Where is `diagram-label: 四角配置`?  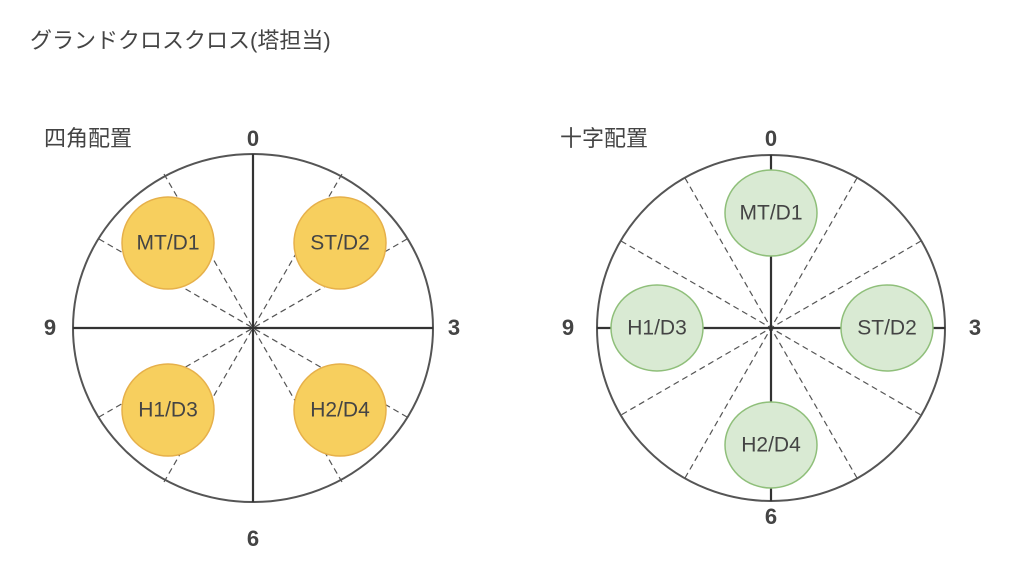 diagram-label: 四角配置 is located at coordinates (88, 138).